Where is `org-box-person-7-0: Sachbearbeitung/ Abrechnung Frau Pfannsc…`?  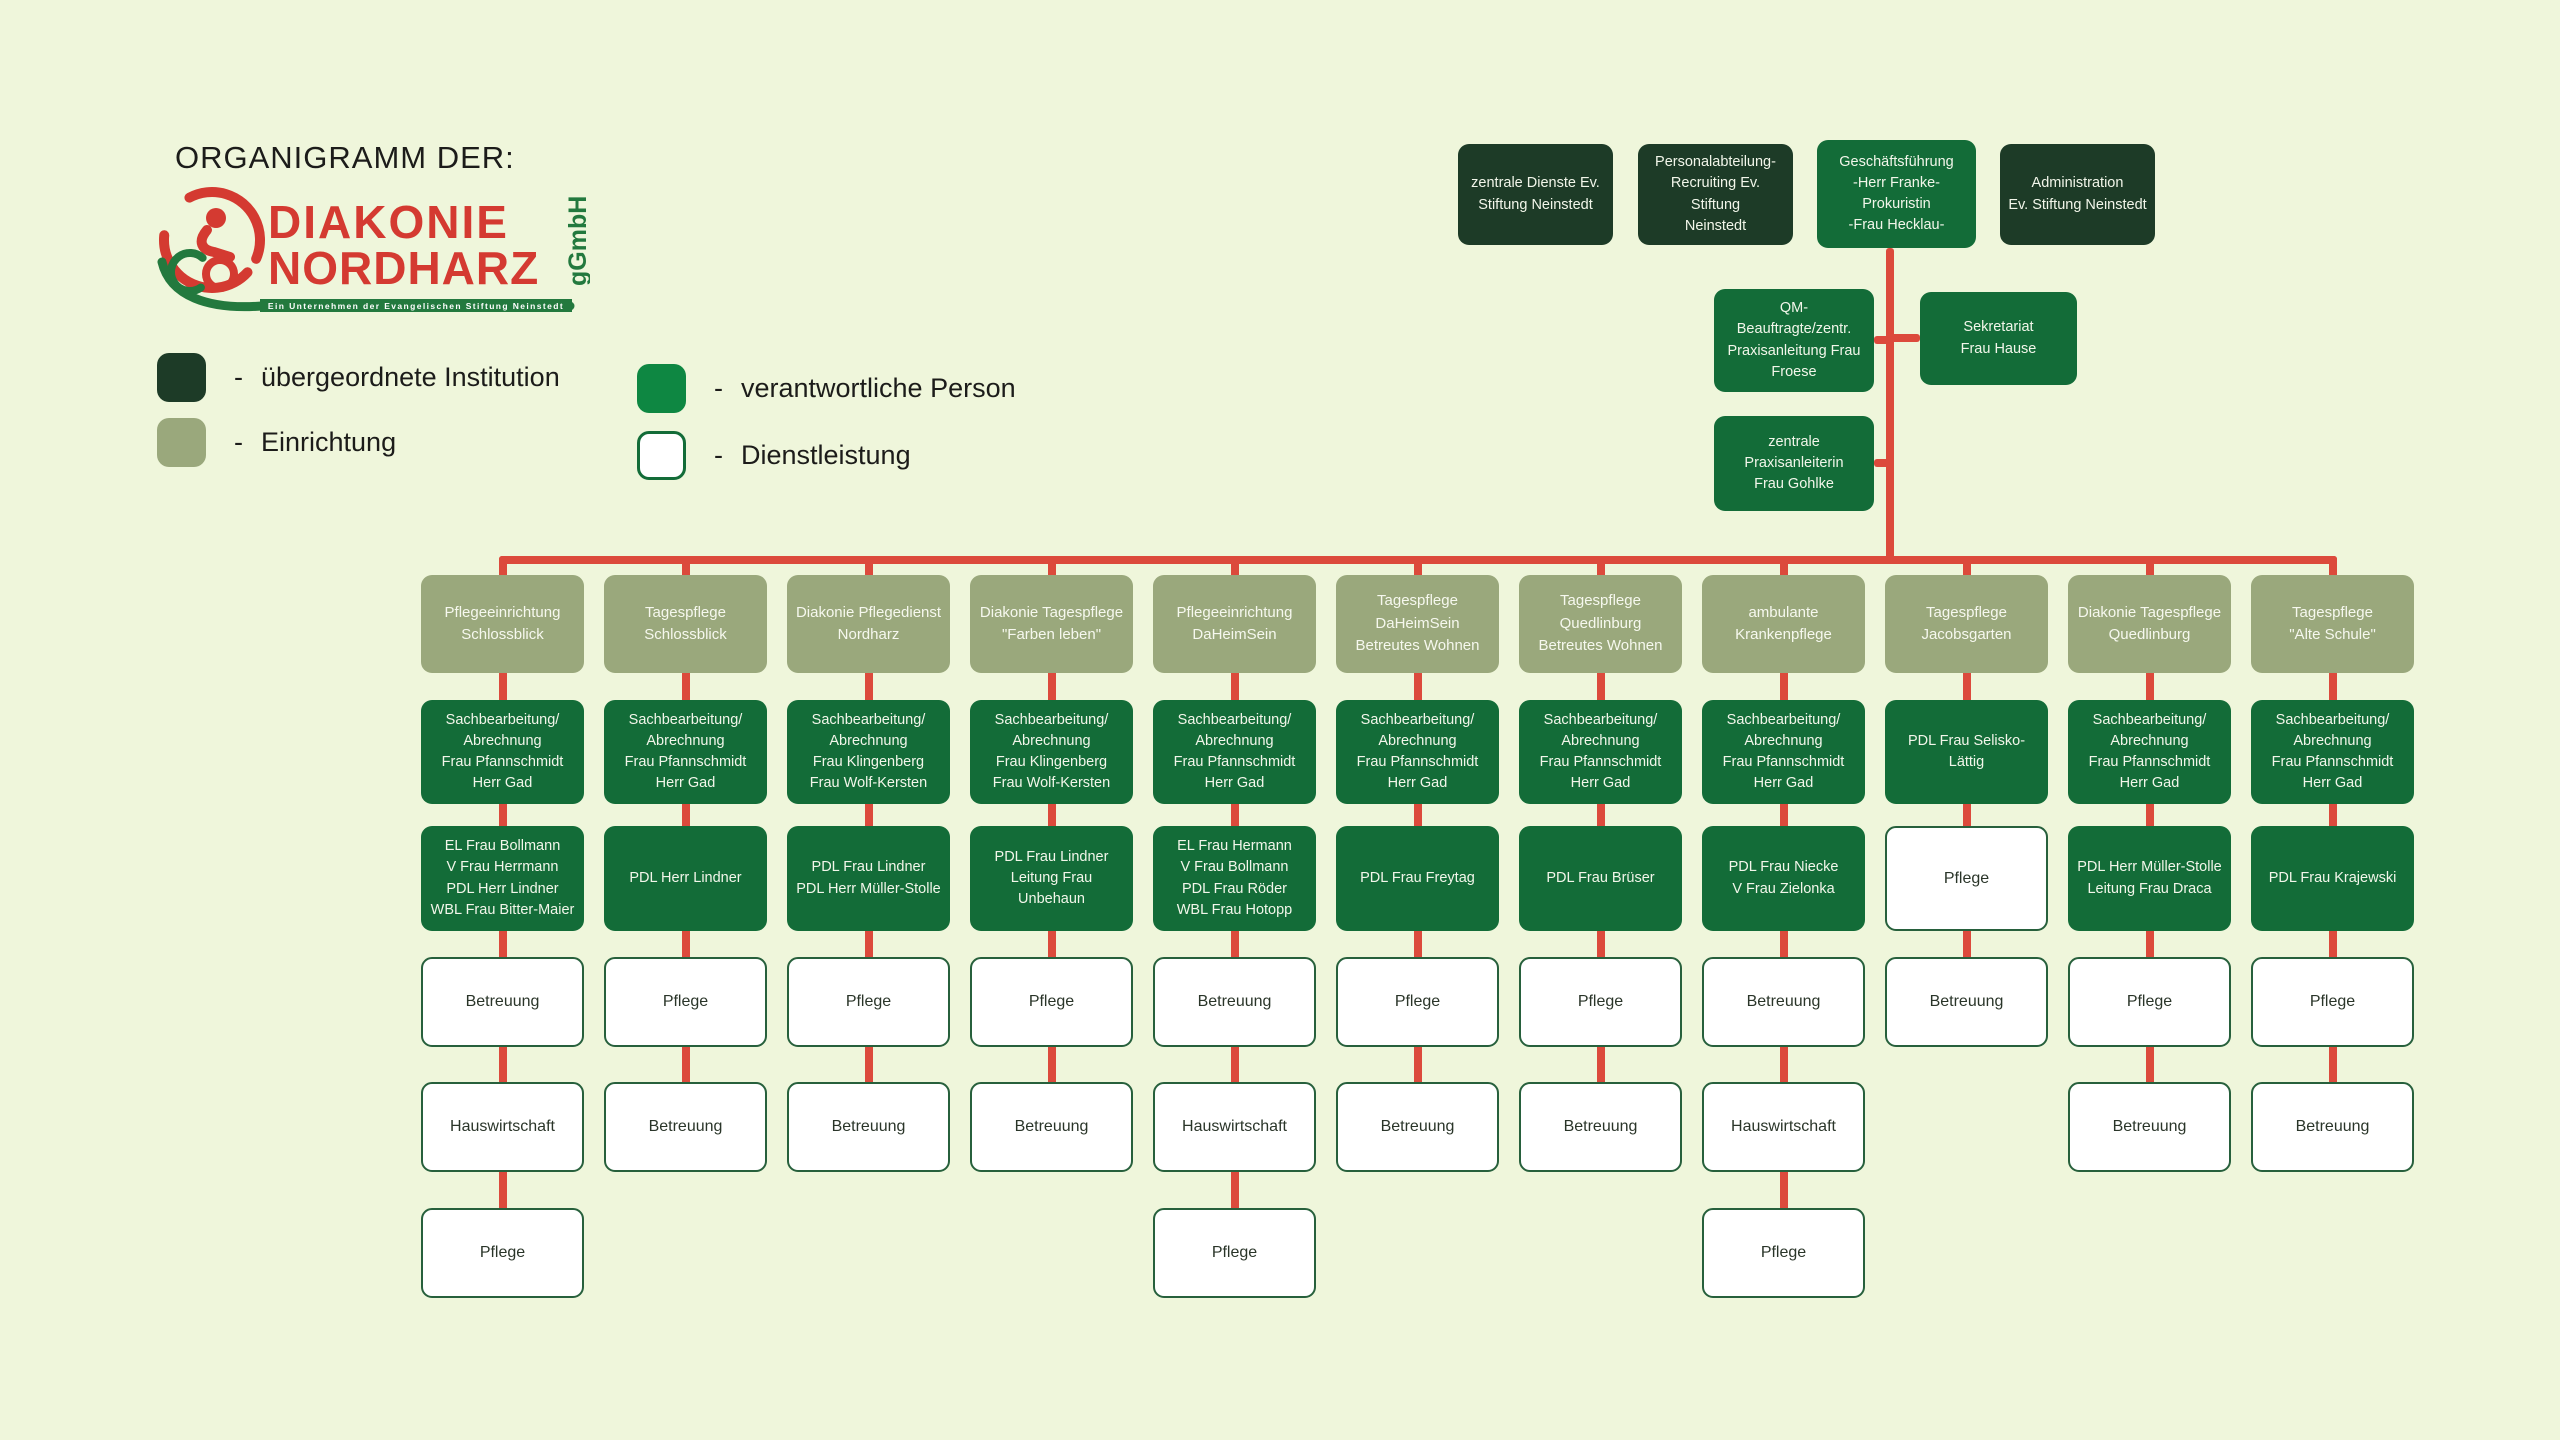
org-box-person-7-0: Sachbearbeitung/ Abrechnung Frau Pfannsc… is located at coordinates (1783, 752).